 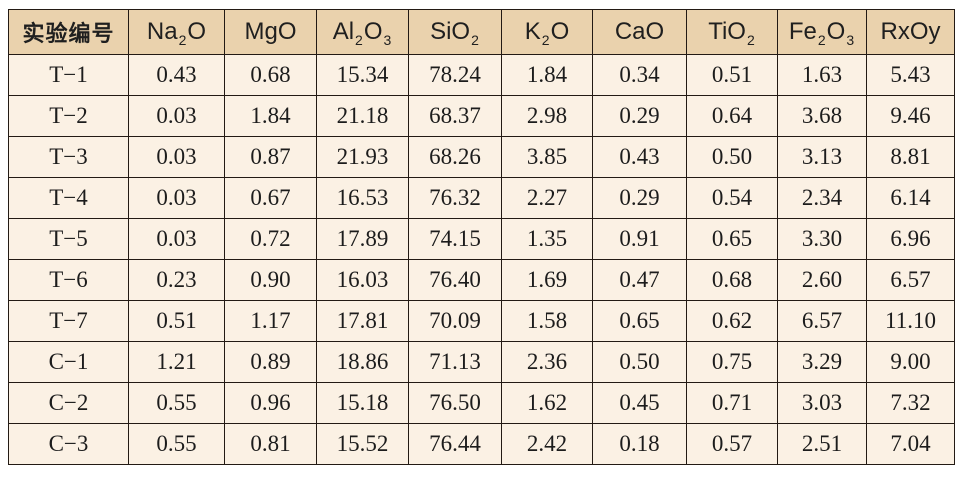 I want to click on formula-base: Na, so click(x=162, y=31).